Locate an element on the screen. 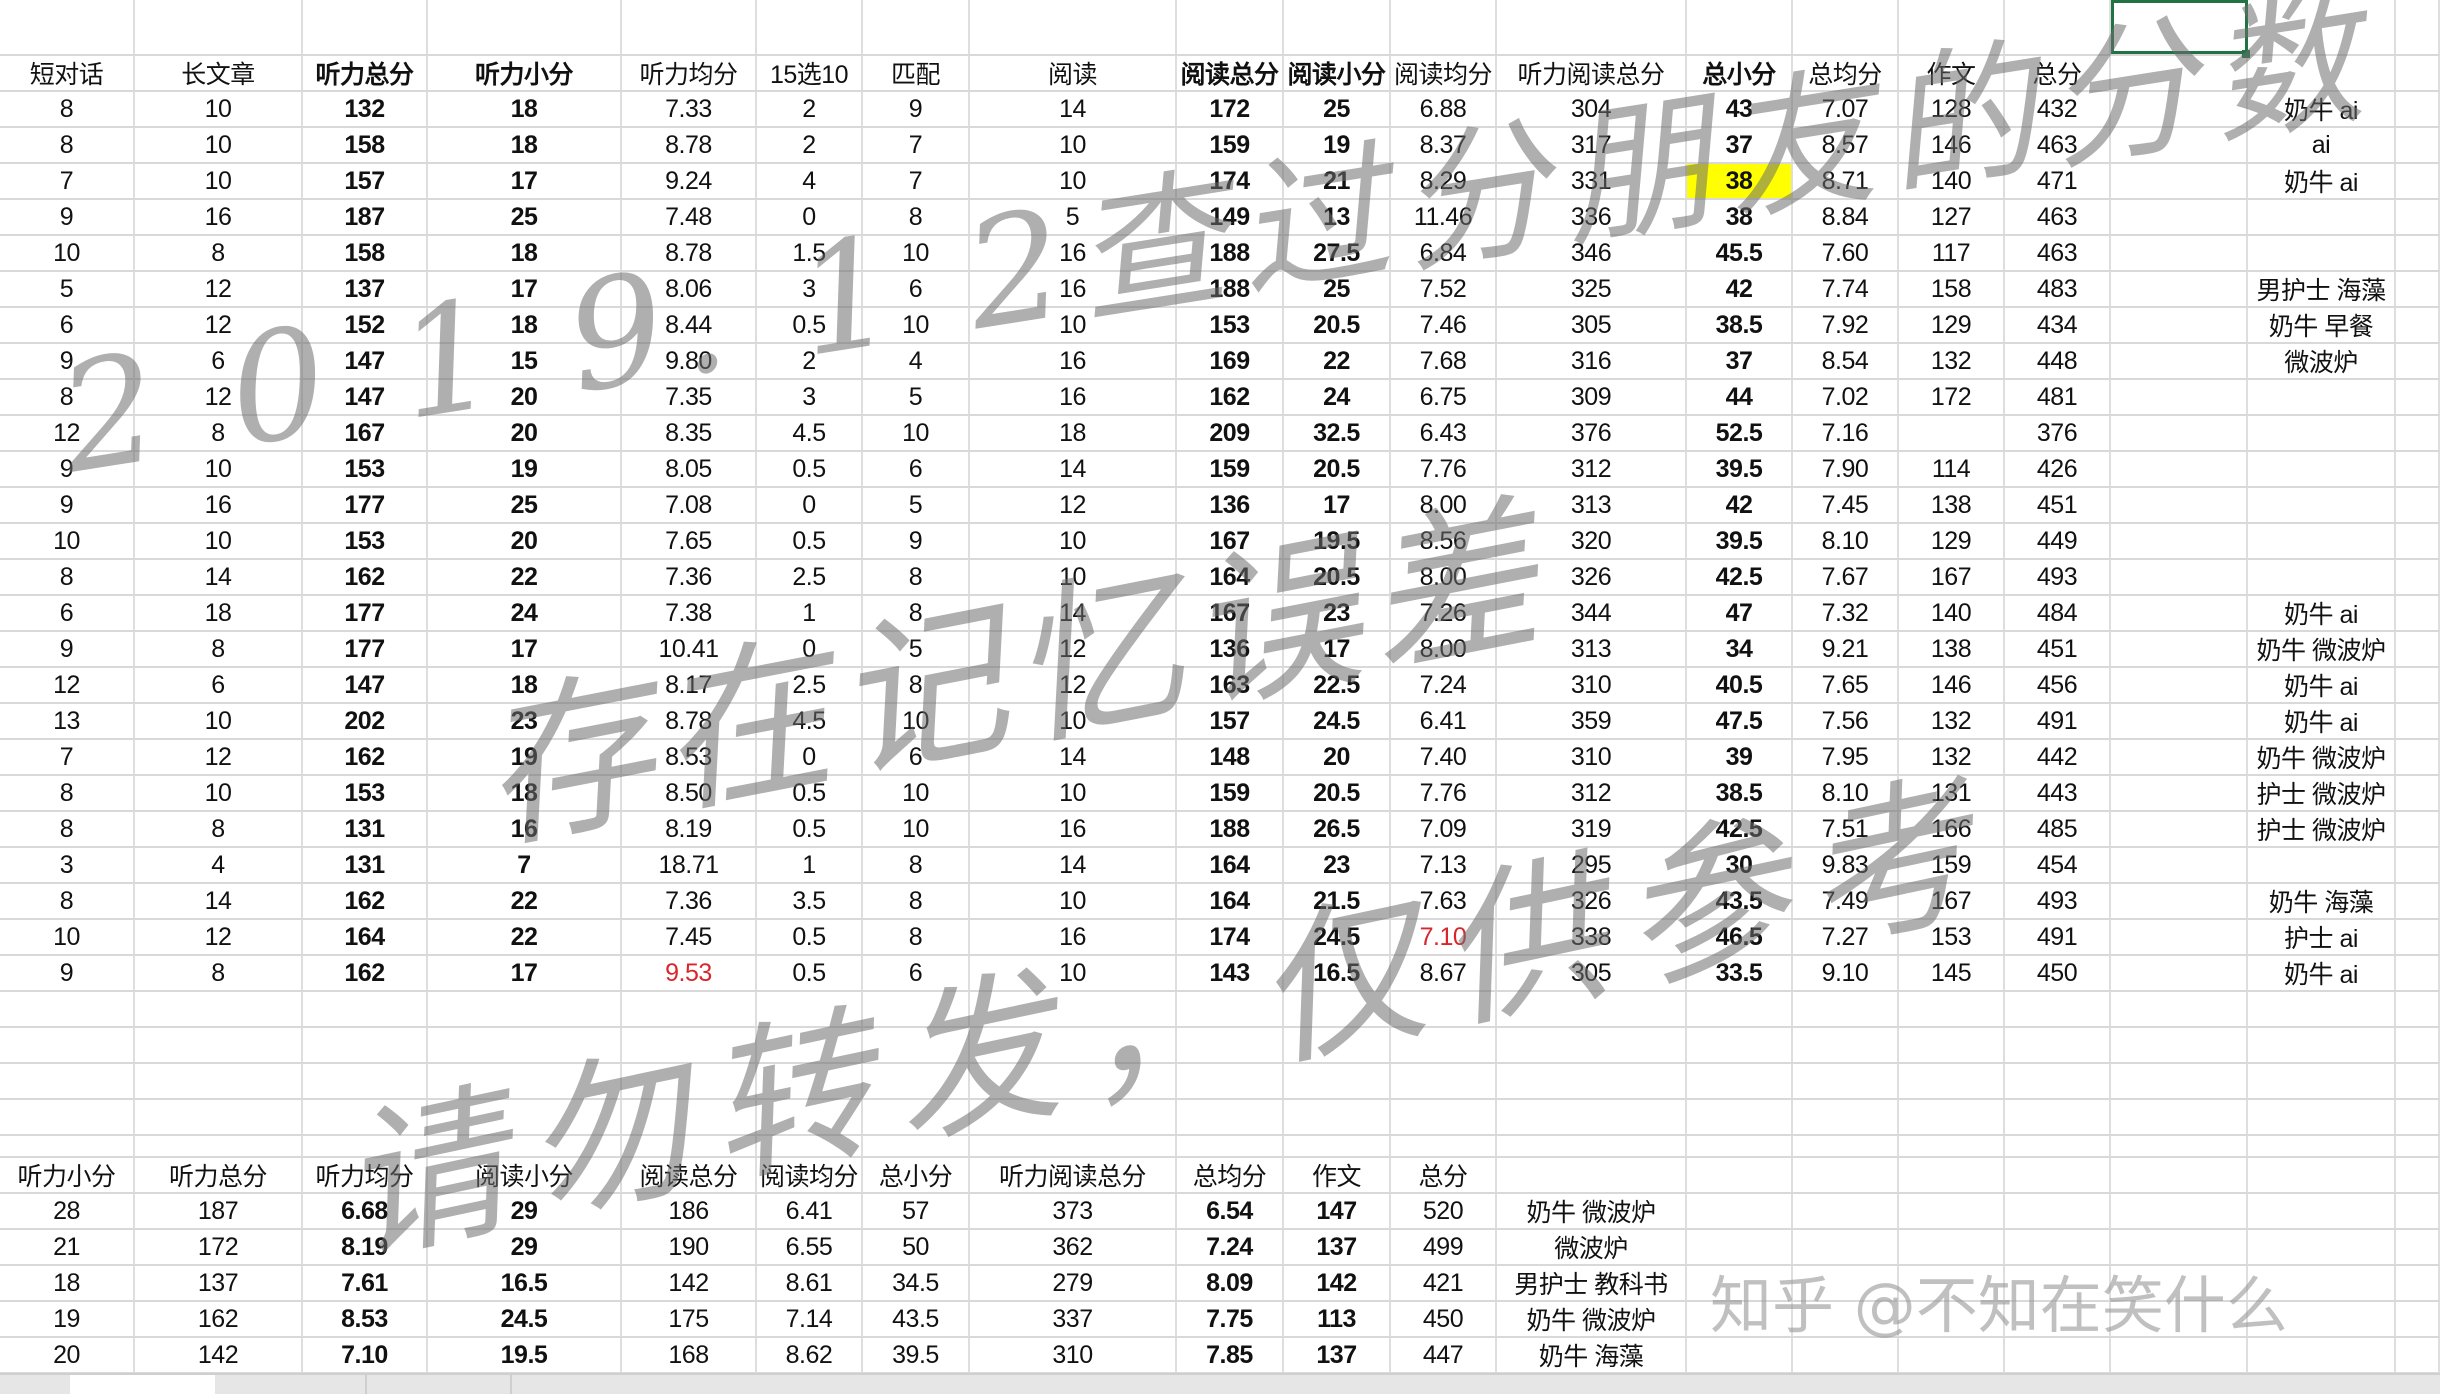 Image resolution: width=2440 pixels, height=1394 pixels. cell: 17 is located at coordinates (525, 973).